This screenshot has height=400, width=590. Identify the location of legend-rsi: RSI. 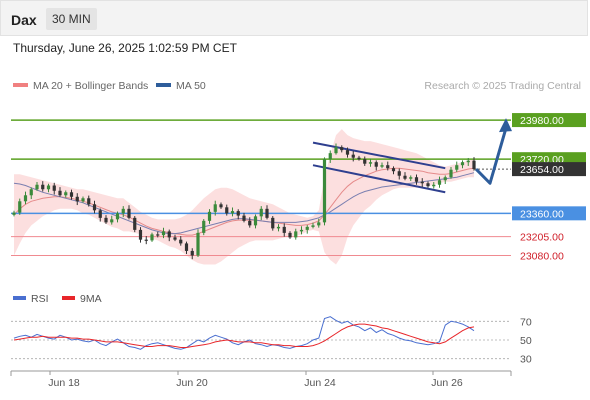
(31, 299).